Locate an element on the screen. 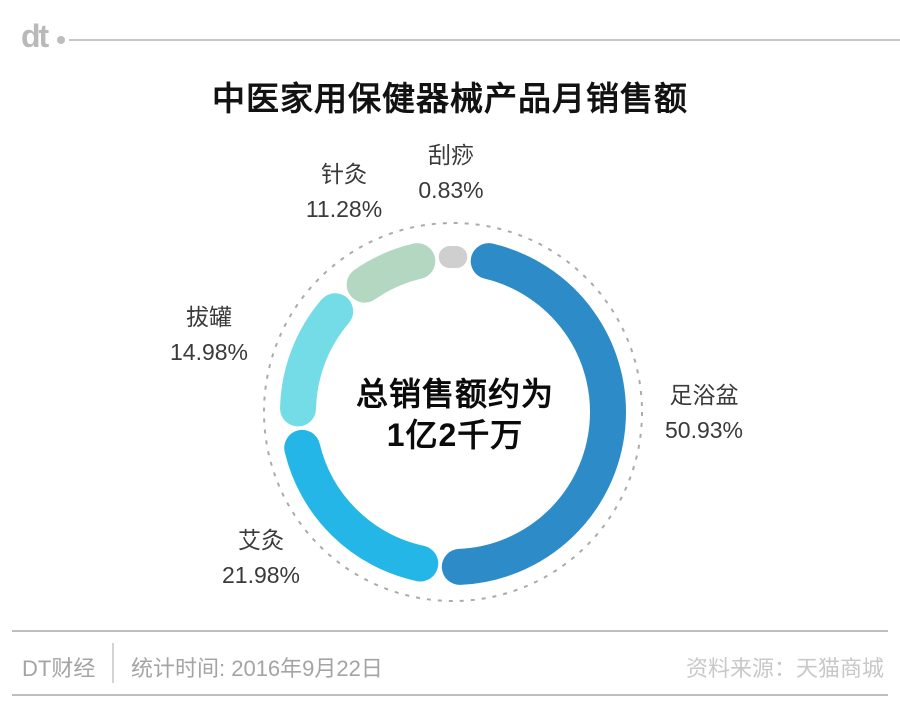 The height and width of the screenshot is (704, 900). slice-label-guasha: 刮痧 0.83% is located at coordinates (450, 173).